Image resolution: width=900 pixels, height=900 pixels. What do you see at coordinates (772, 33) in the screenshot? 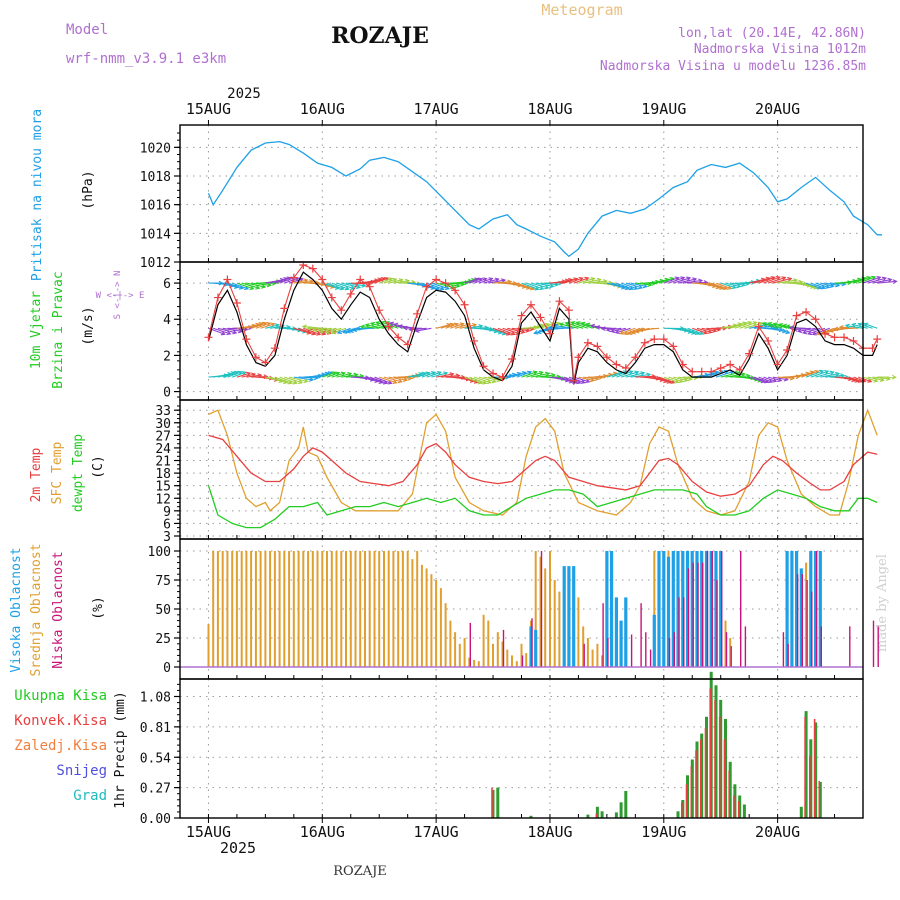
I see `coords-label: lon,lat (20.14E, 42.86N)` at bounding box center [772, 33].